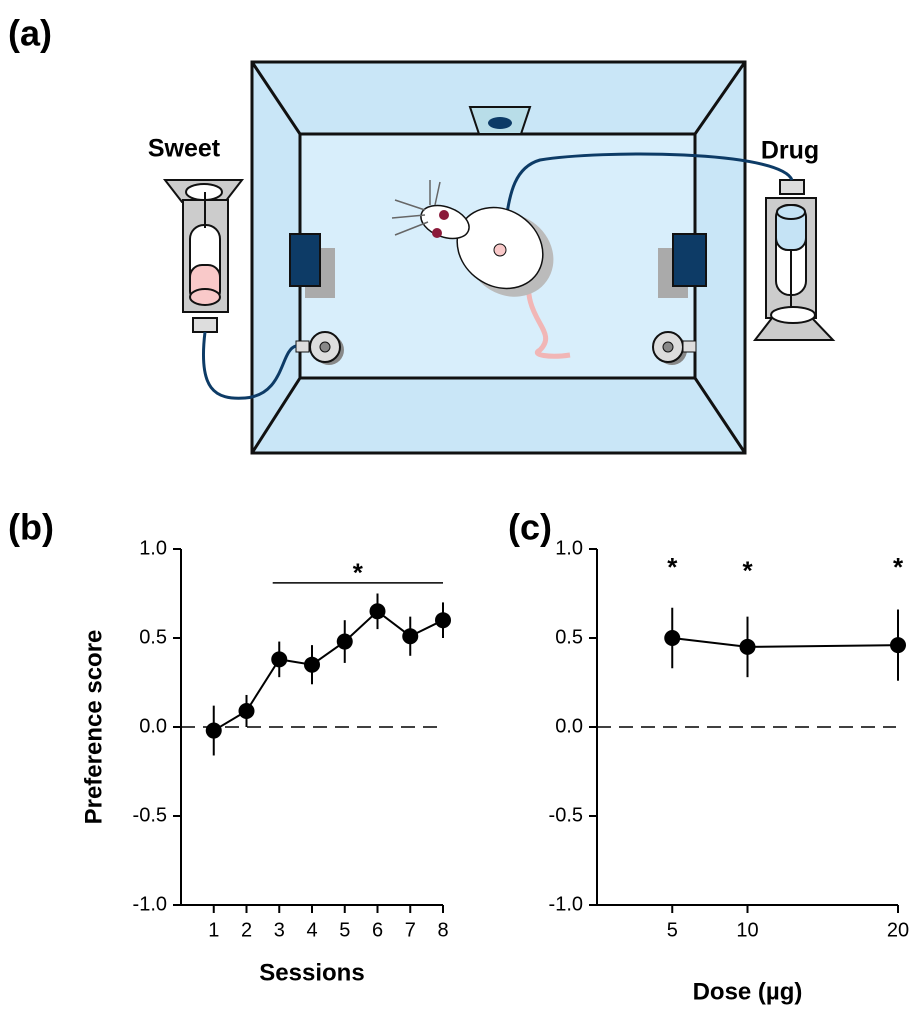  I want to click on syringe-label: Sweet, so click(184, 149).